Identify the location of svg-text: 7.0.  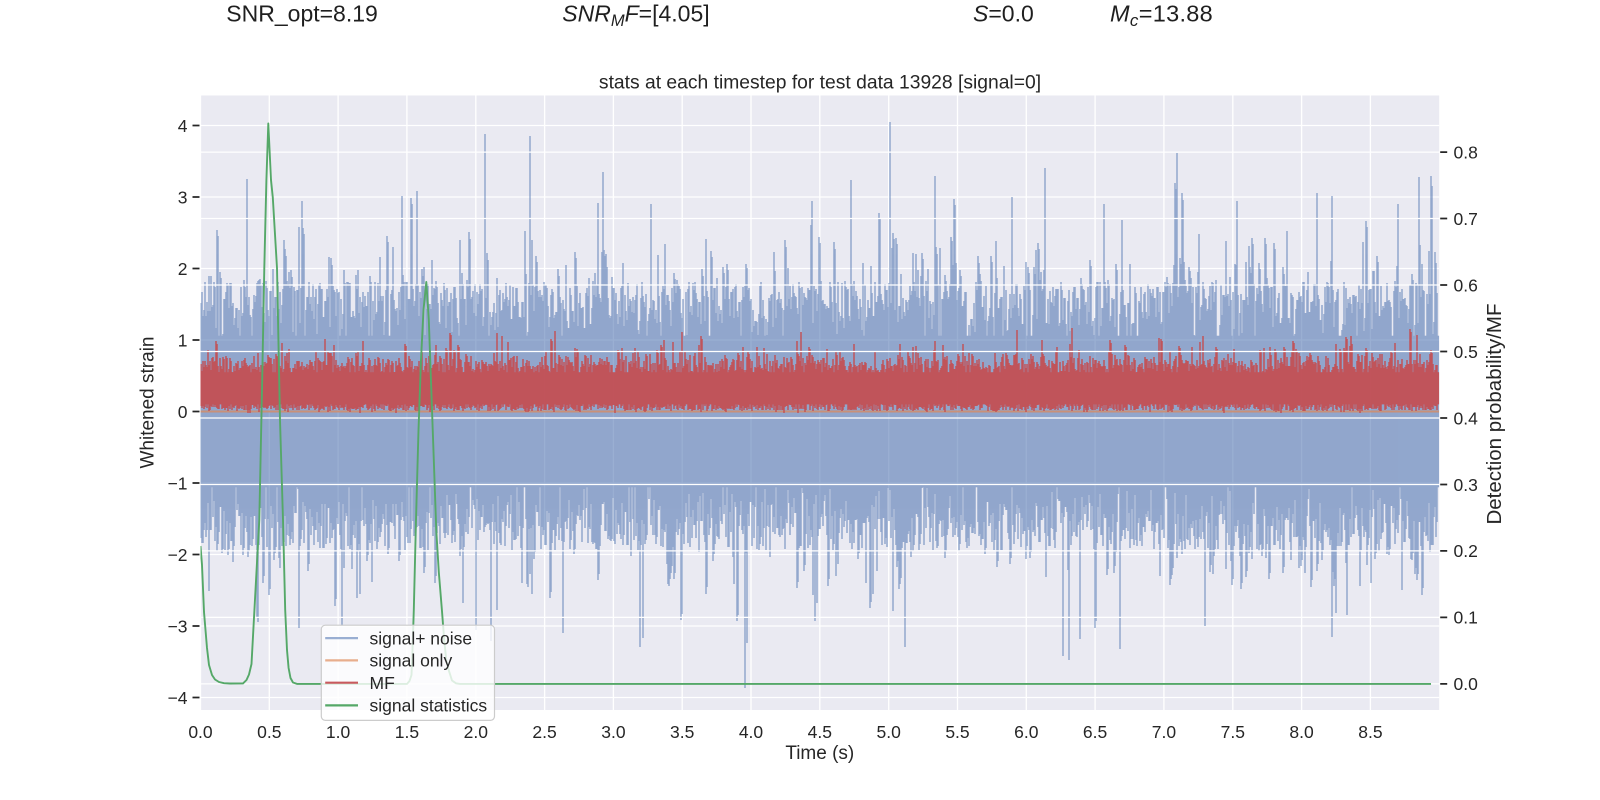
(1164, 732).